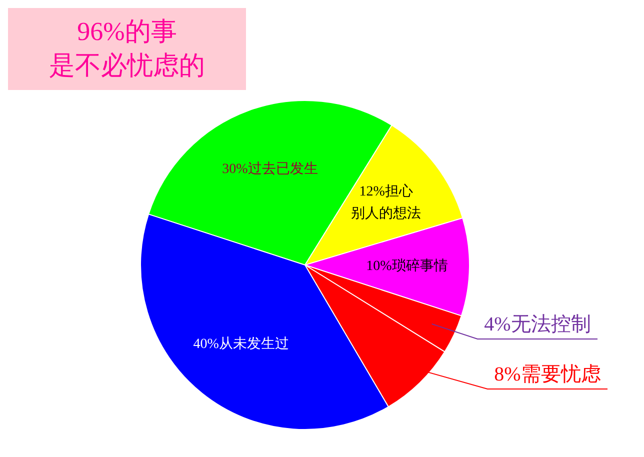 The image size is (644, 457). What do you see at coordinates (407, 266) in the screenshot?
I see `slice-label: 10%琐碎事情` at bounding box center [407, 266].